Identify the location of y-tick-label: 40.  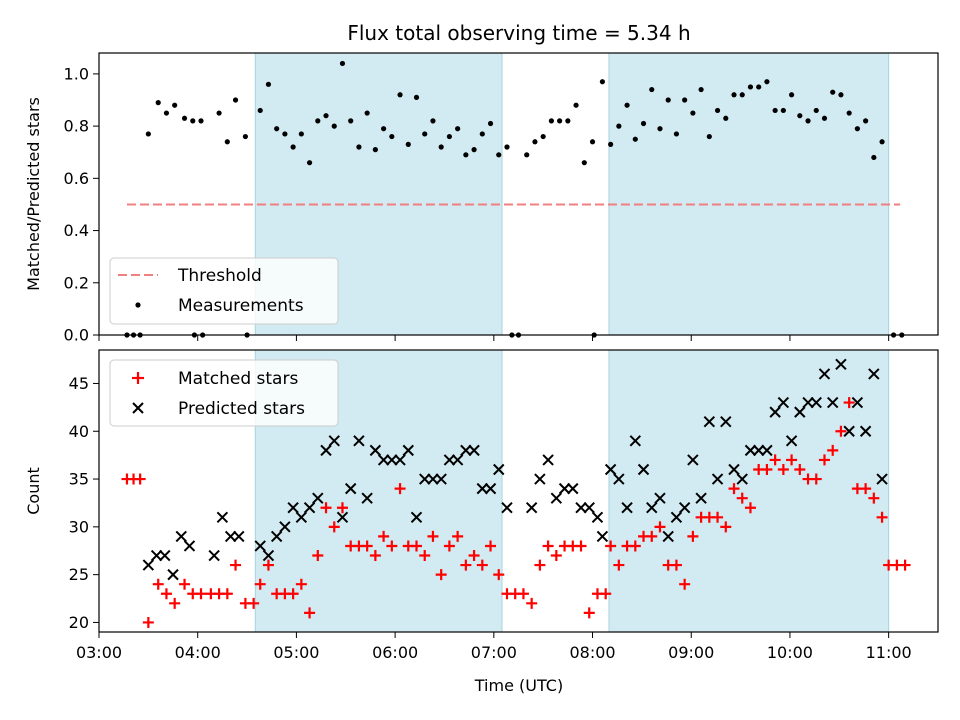
(79, 431).